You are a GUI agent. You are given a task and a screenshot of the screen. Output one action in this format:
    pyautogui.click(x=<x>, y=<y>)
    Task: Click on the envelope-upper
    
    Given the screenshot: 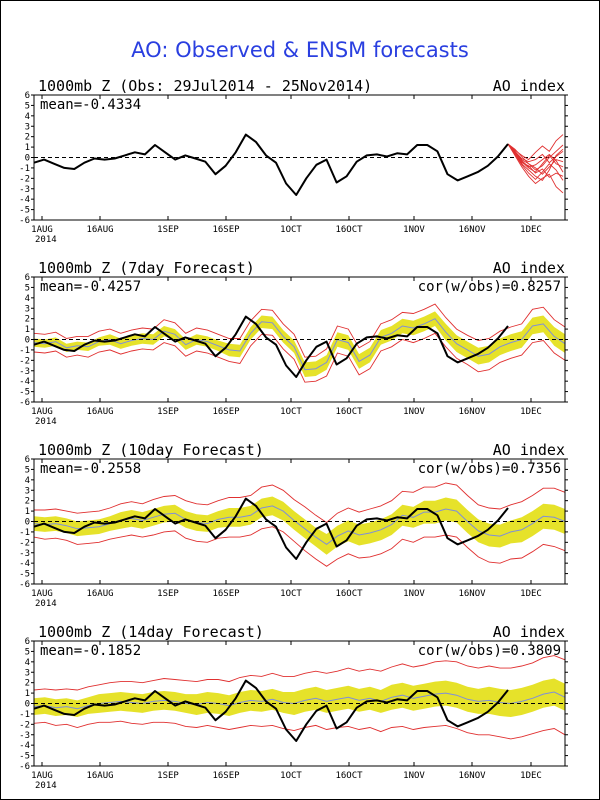 What is the action you would take?
    pyautogui.click(x=299, y=673)
    